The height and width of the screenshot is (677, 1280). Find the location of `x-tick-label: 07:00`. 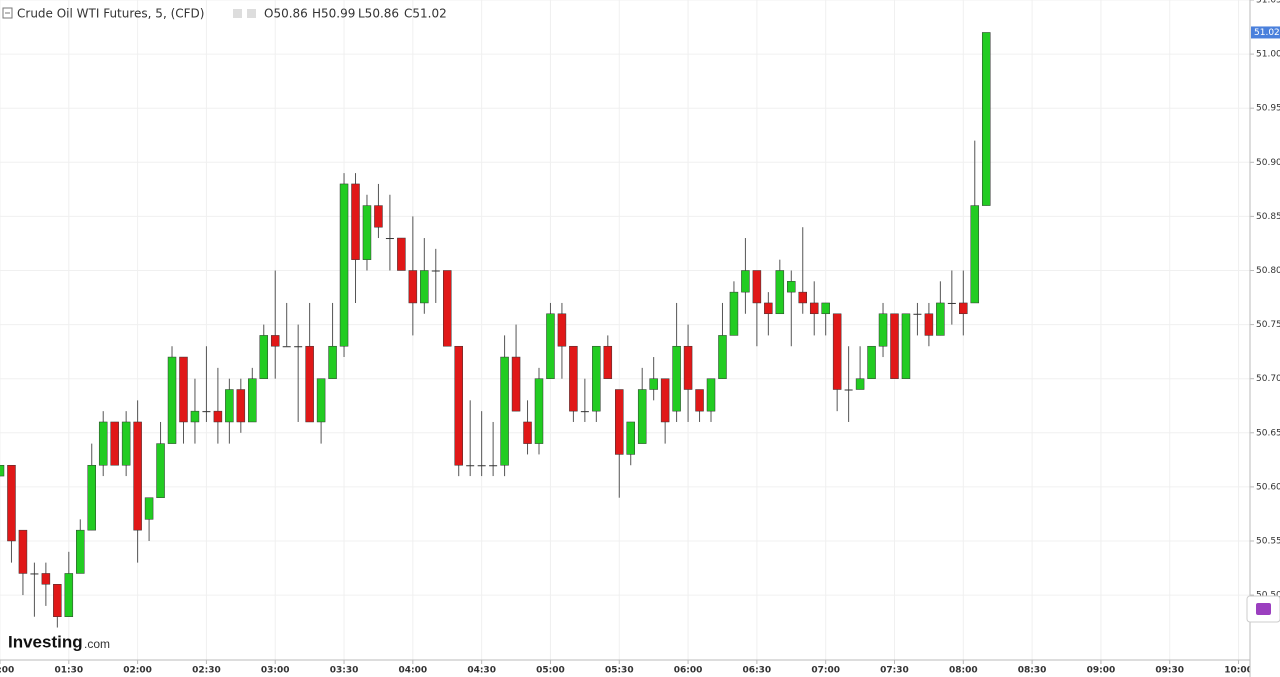

x-tick-label: 07:00 is located at coordinates (825, 671).